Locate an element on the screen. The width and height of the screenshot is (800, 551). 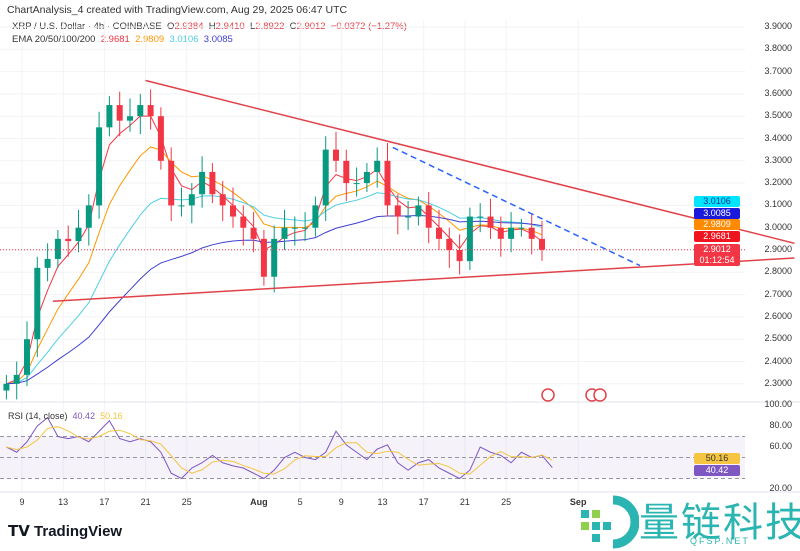
date-axis-label: 5 is located at coordinates (300, 502).